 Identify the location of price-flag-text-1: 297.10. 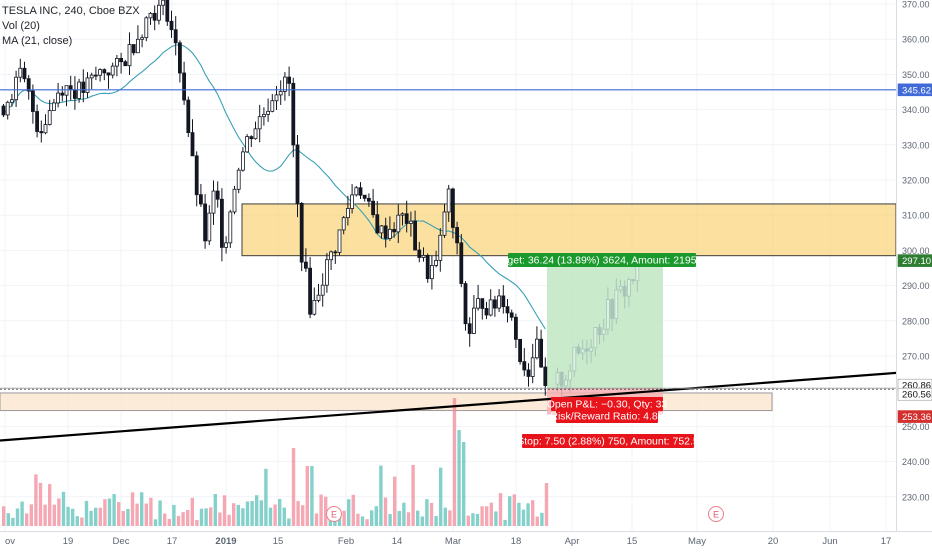
(916, 261).